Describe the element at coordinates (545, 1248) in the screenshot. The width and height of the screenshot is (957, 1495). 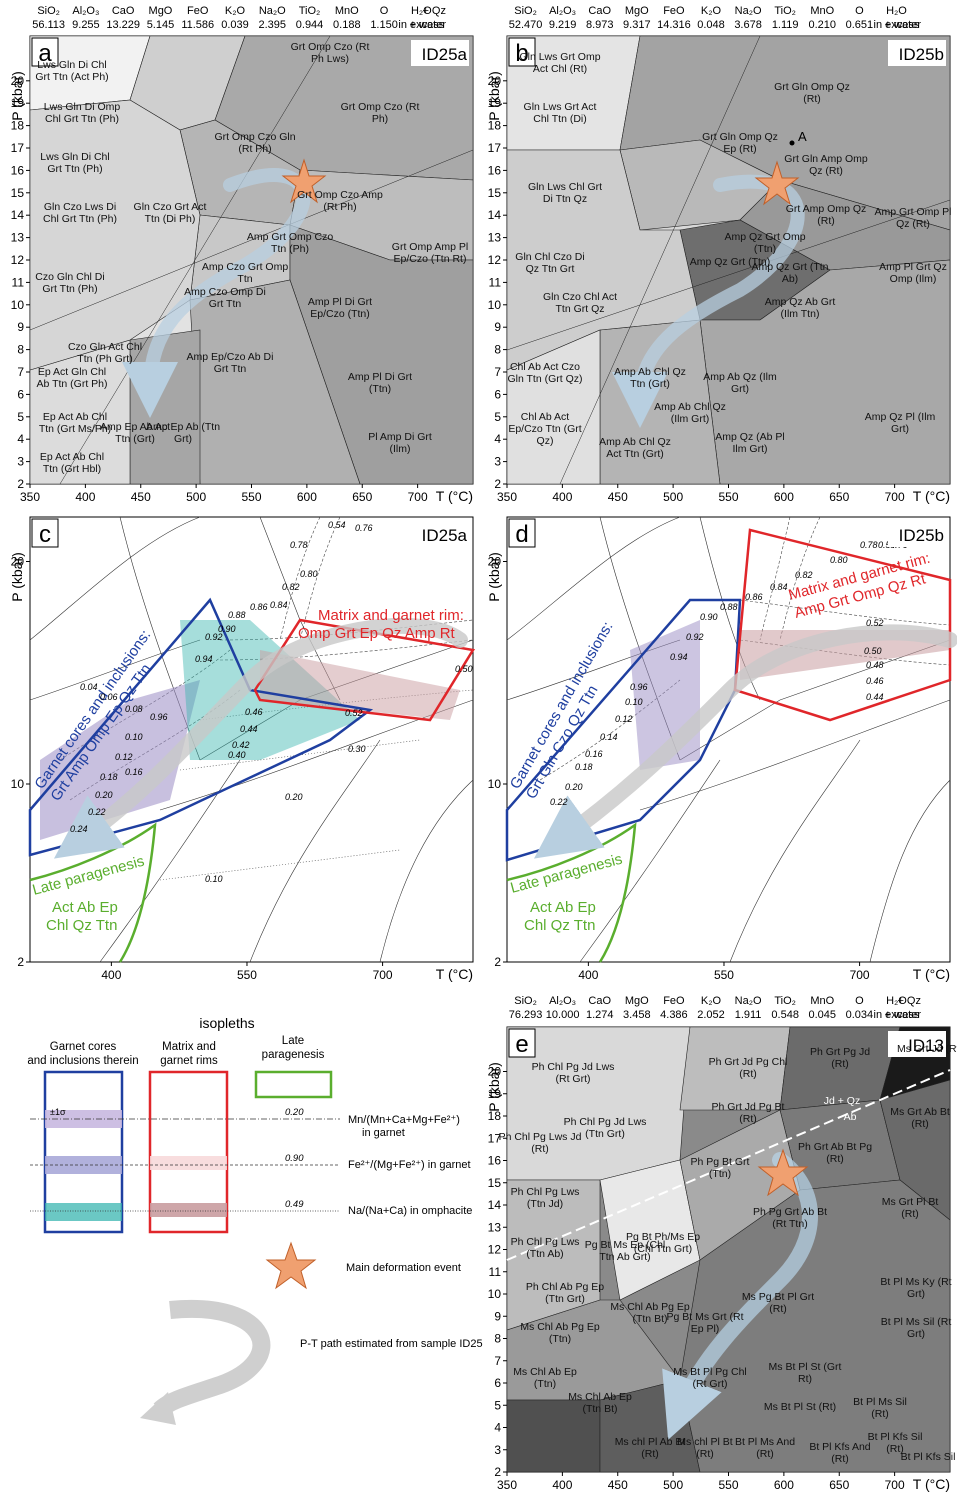
I see `stability-field-label: Ph Chl Pg Lws (Ttn Ab)` at that location.